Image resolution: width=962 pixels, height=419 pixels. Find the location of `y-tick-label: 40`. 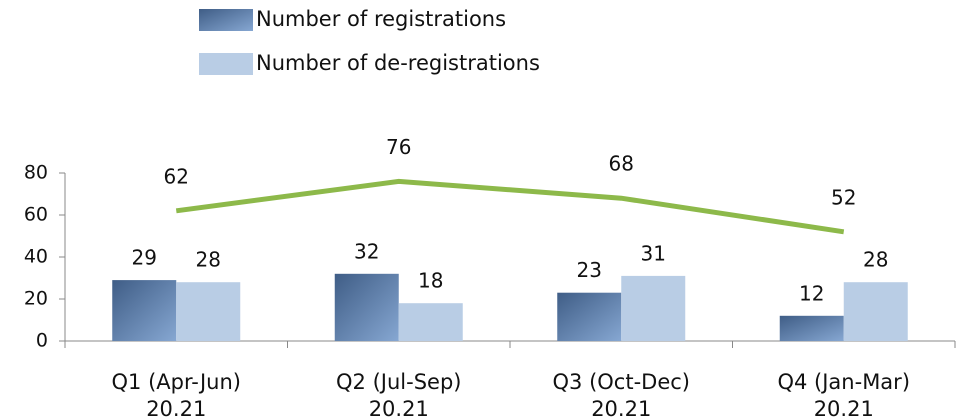

y-tick-label: 40 is located at coordinates (36, 257).